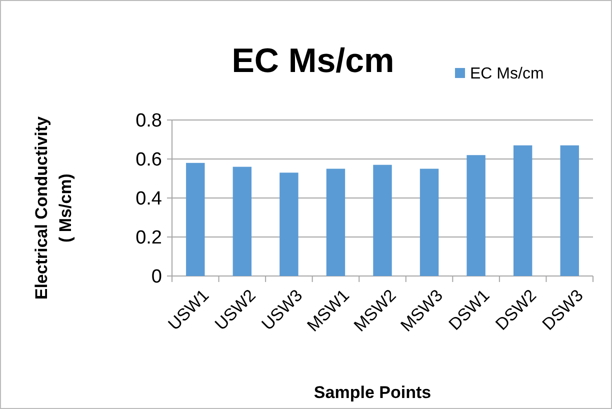  What do you see at coordinates (53, 208) in the screenshot?
I see `y-axis-title: Electrical Conductivity ( Ms/cm)` at bounding box center [53, 208].